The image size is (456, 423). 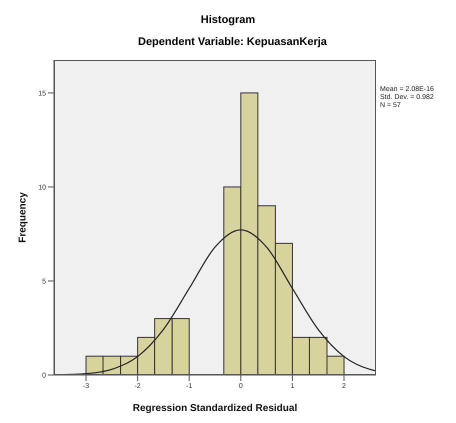 I want to click on x-axis-title: Regression Standardized Residual, so click(x=215, y=408).